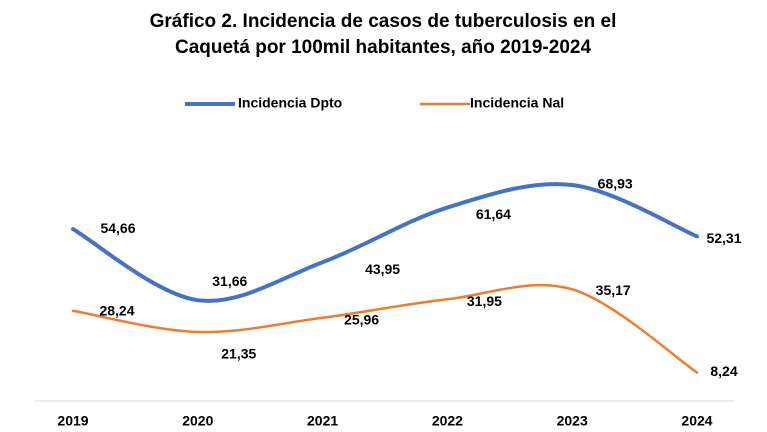 This screenshot has width=767, height=432. Describe the element at coordinates (197, 421) in the screenshot. I see `x-tick-label: 2020` at that location.